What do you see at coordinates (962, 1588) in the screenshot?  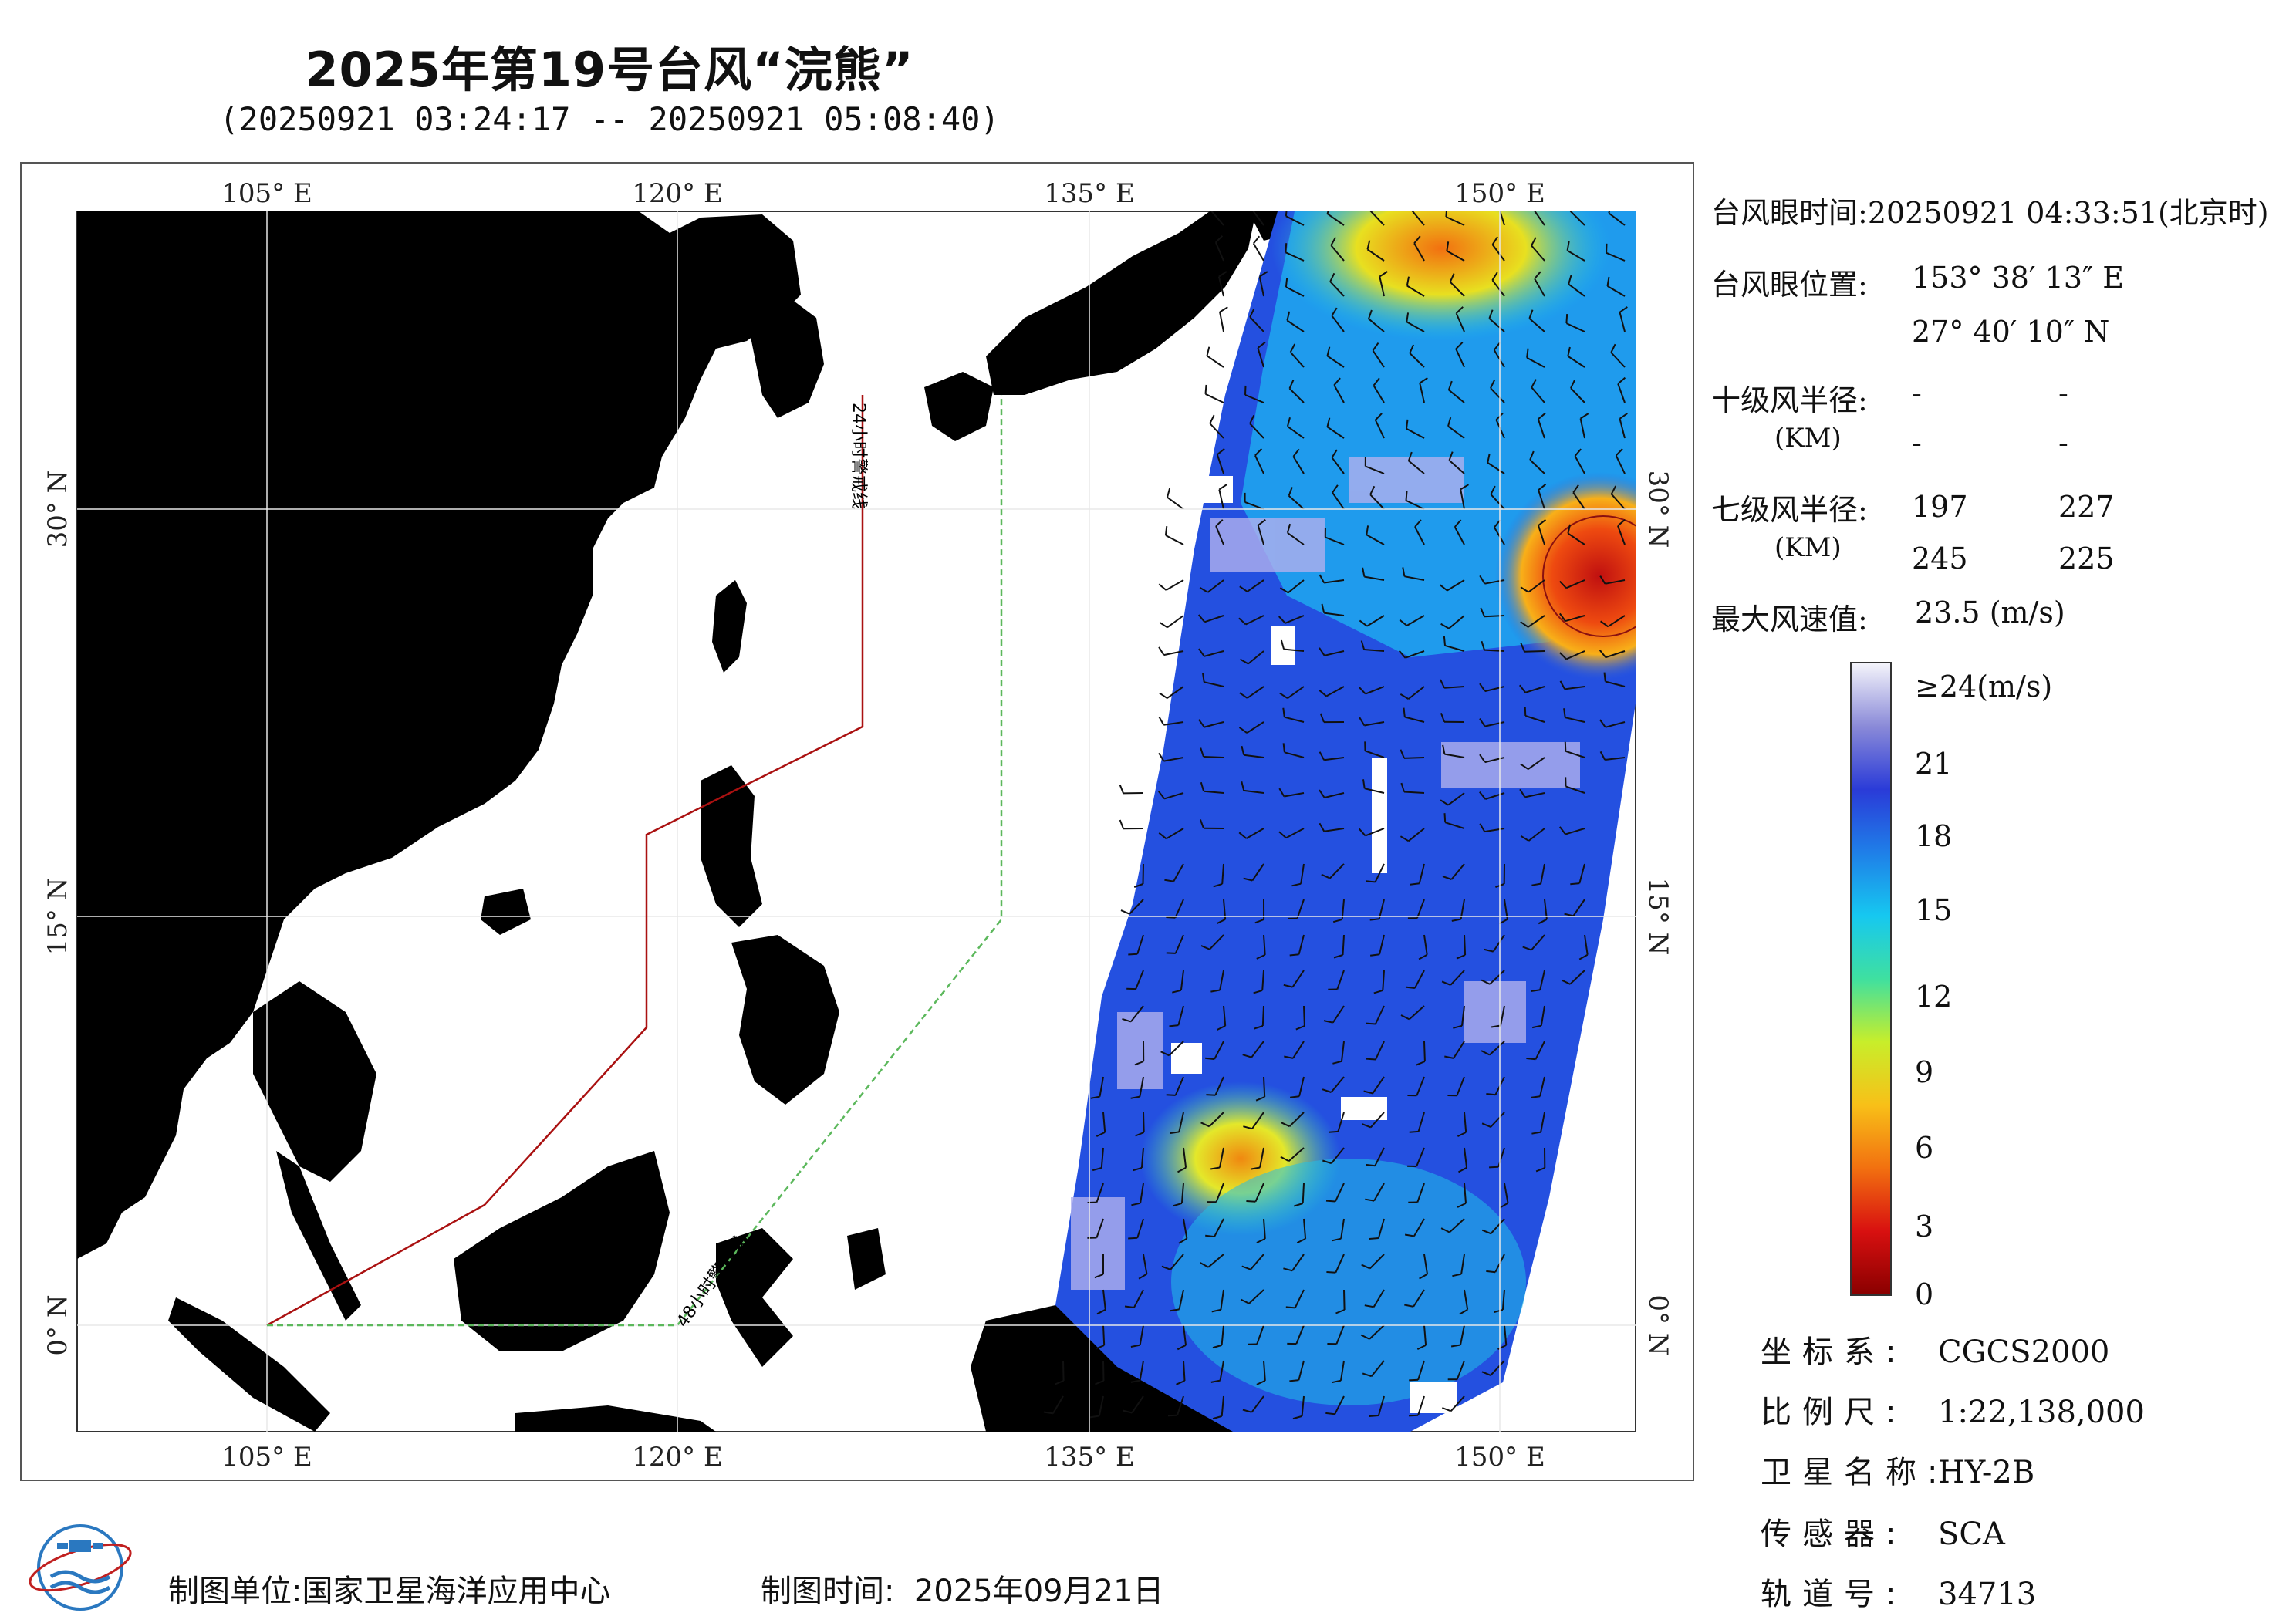 I see `footer-time: 制图时间: 2025年09月21日` at bounding box center [962, 1588].